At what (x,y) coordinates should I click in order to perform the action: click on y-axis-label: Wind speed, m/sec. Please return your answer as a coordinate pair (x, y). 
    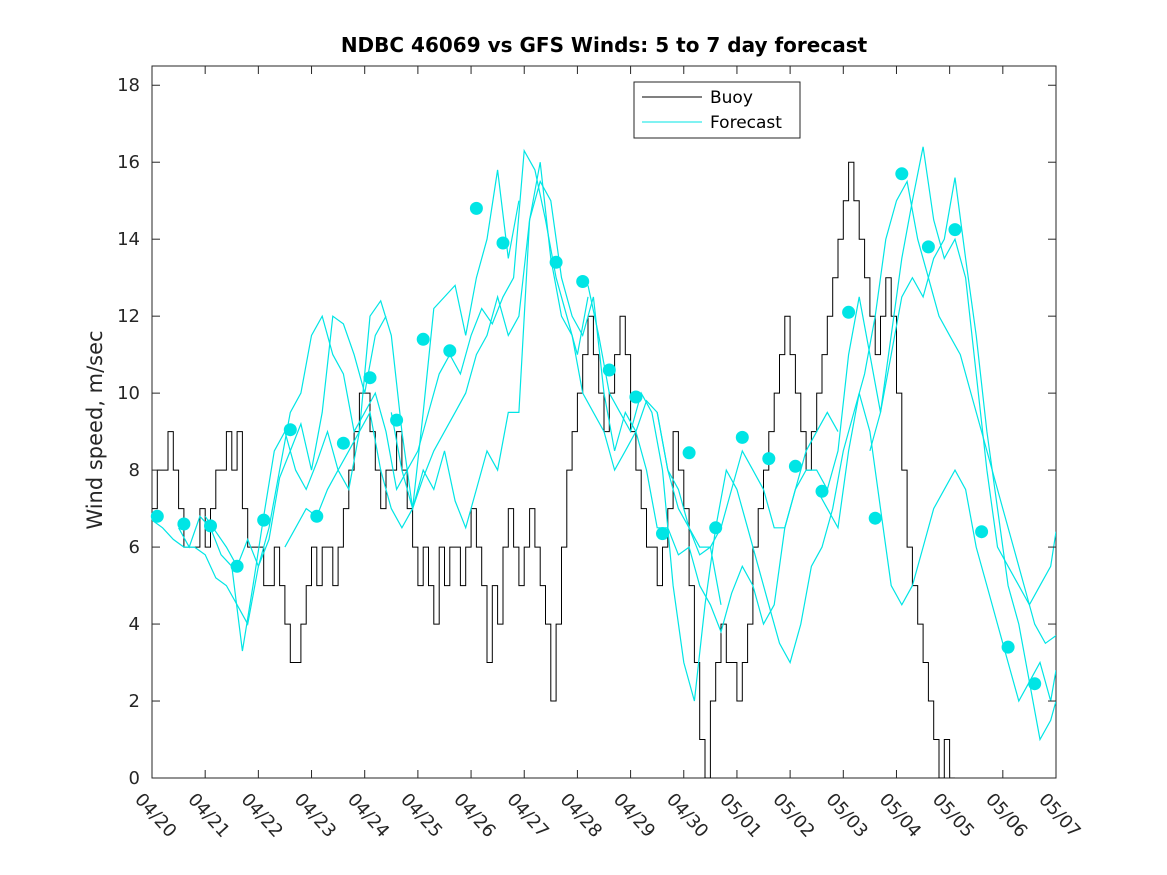
    Looking at the image, I should click on (95, 429).